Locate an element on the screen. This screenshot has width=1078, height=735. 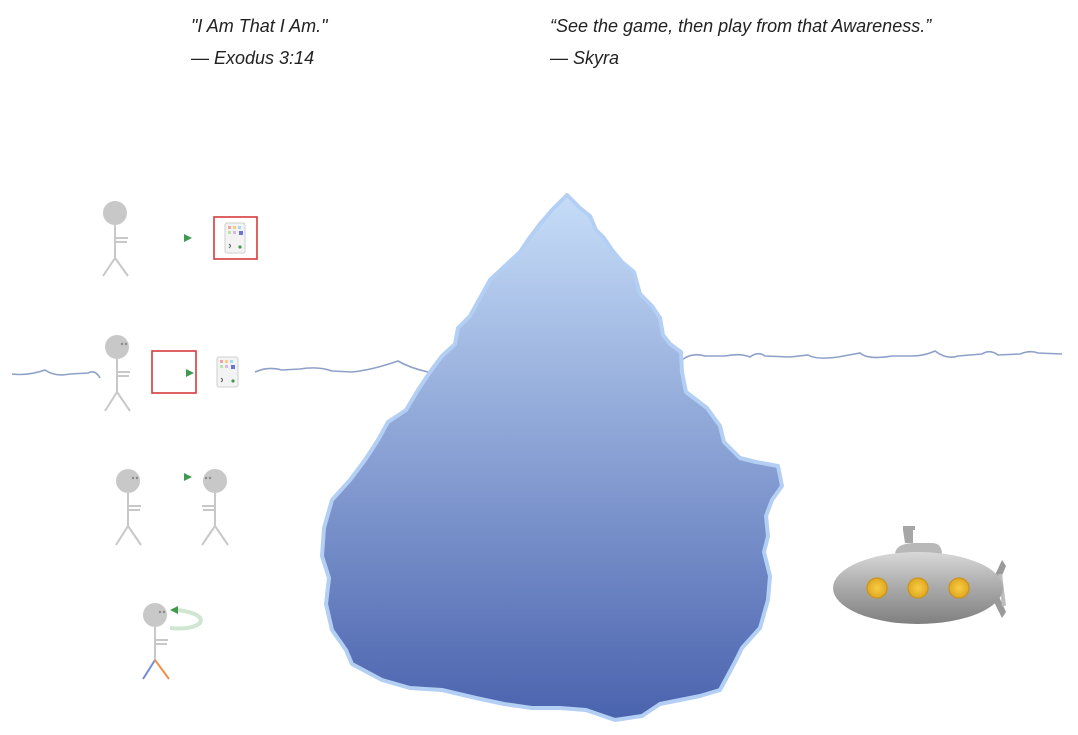
circular-arrow-icon is located at coordinates (186, 618).